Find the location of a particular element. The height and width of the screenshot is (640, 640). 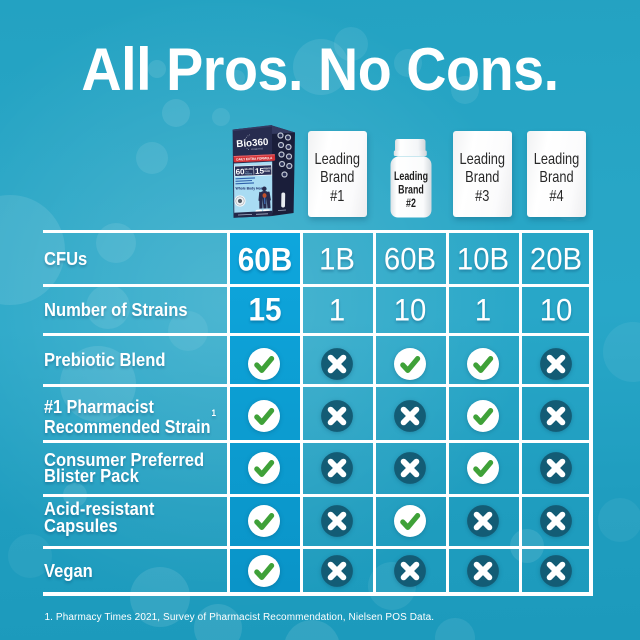

svg-text: 15 is located at coordinates (260, 171).